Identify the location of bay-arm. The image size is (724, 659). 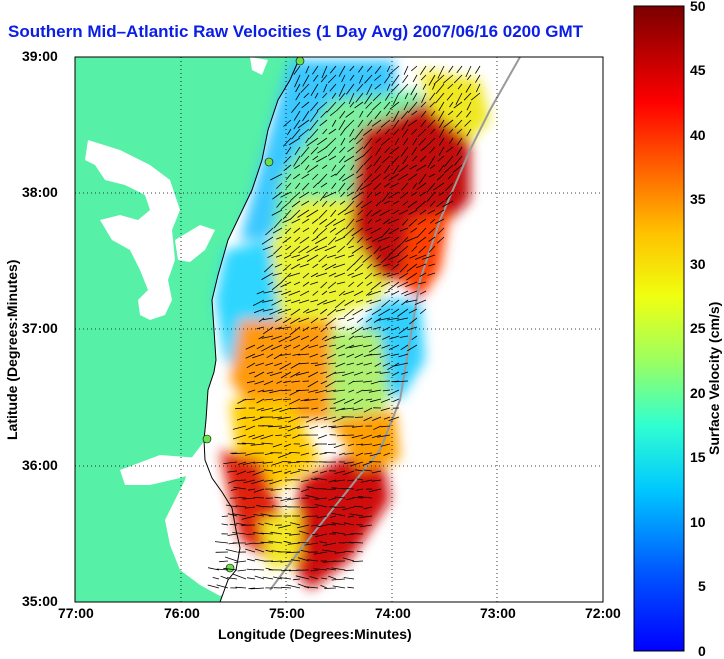
(195, 243).